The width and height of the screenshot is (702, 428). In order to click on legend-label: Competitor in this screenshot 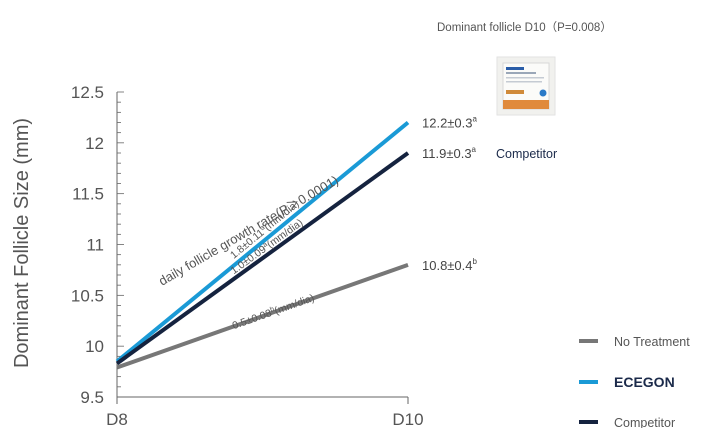, I will do `click(644, 422)`.